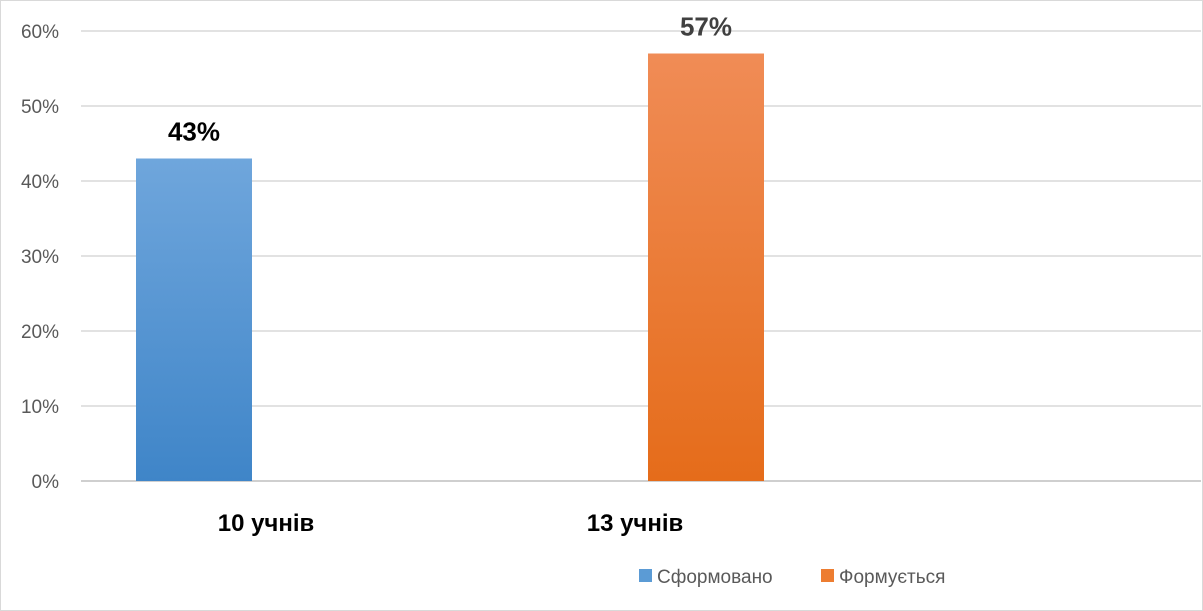 This screenshot has width=1203, height=611. What do you see at coordinates (706, 267) in the screenshot?
I see `bar-formuietsia` at bounding box center [706, 267].